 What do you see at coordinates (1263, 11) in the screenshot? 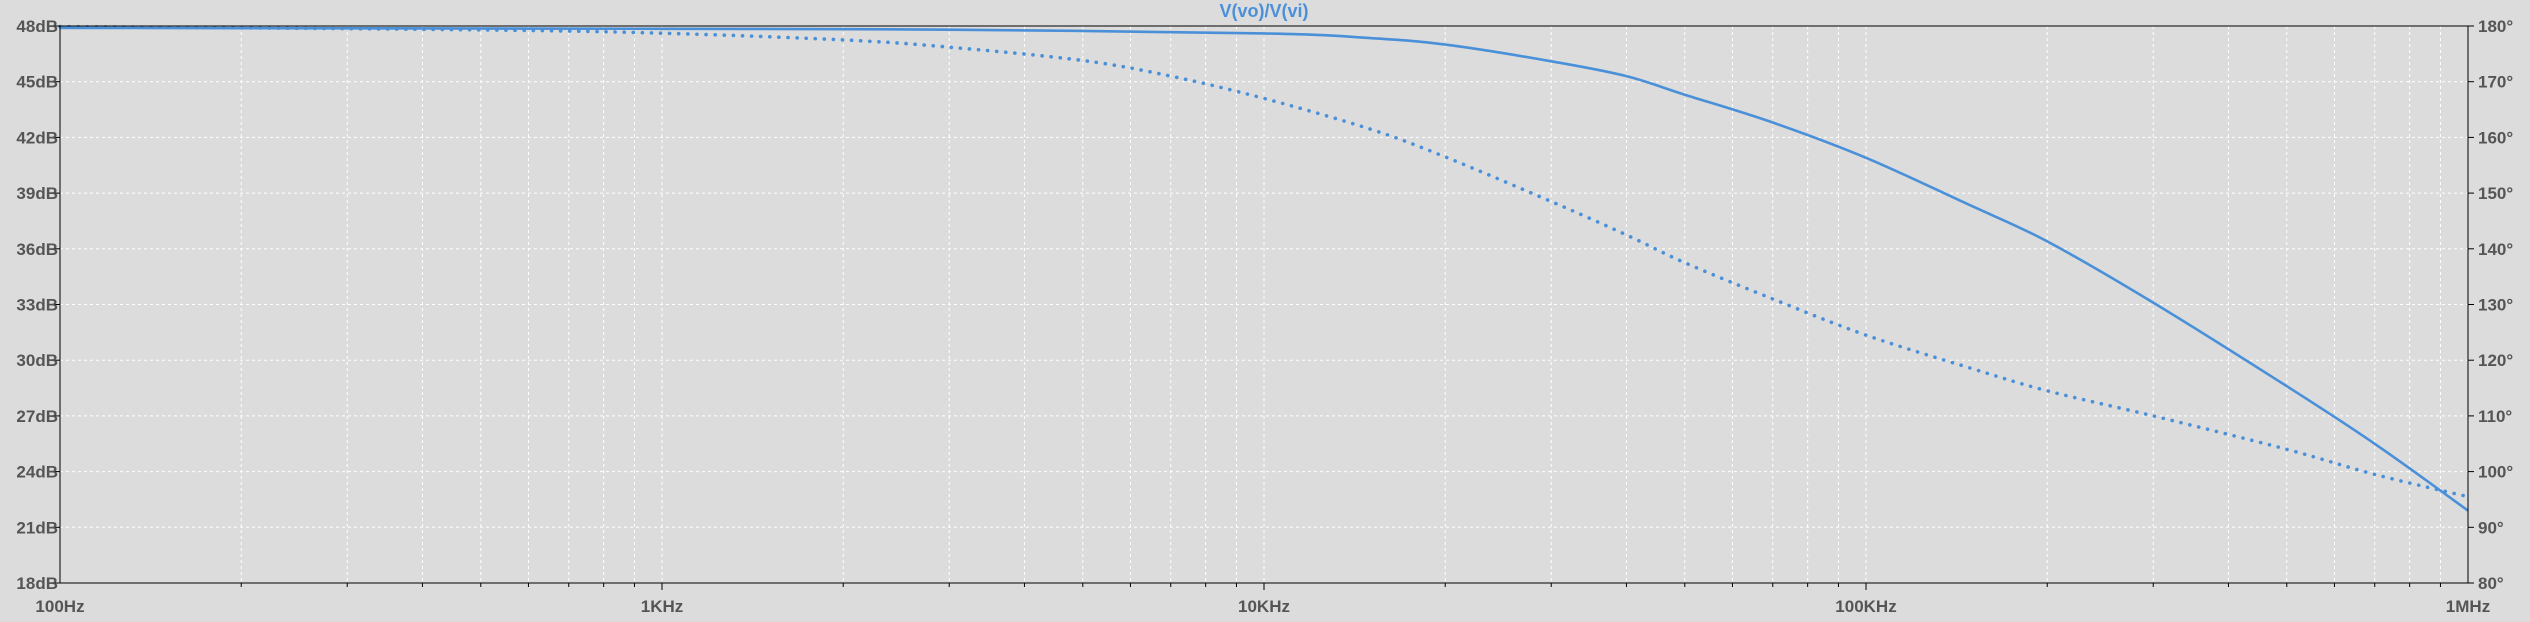
I see `chart-title: V(vo)/V(vi)` at bounding box center [1263, 11].